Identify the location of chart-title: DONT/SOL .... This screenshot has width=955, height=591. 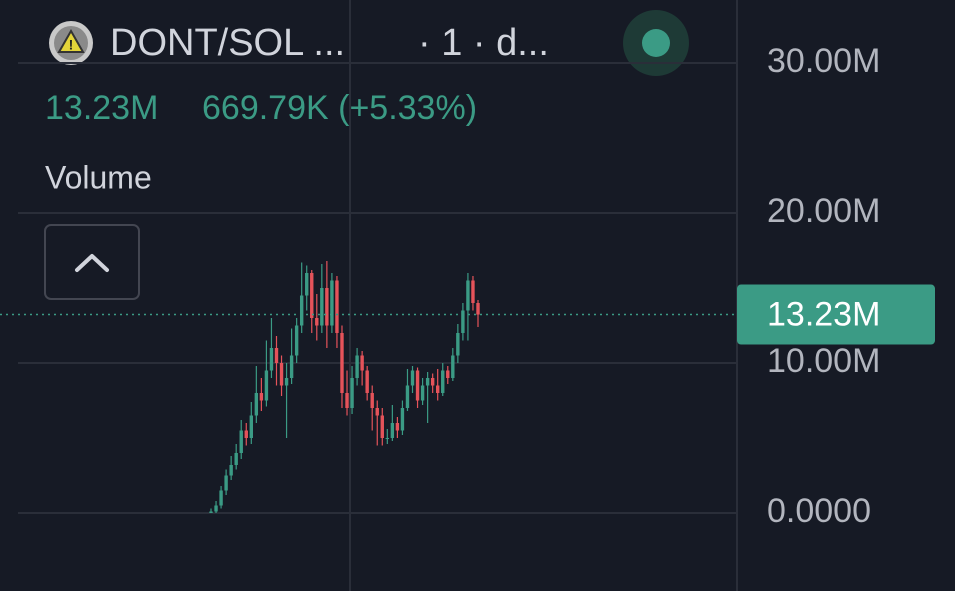
(227, 43).